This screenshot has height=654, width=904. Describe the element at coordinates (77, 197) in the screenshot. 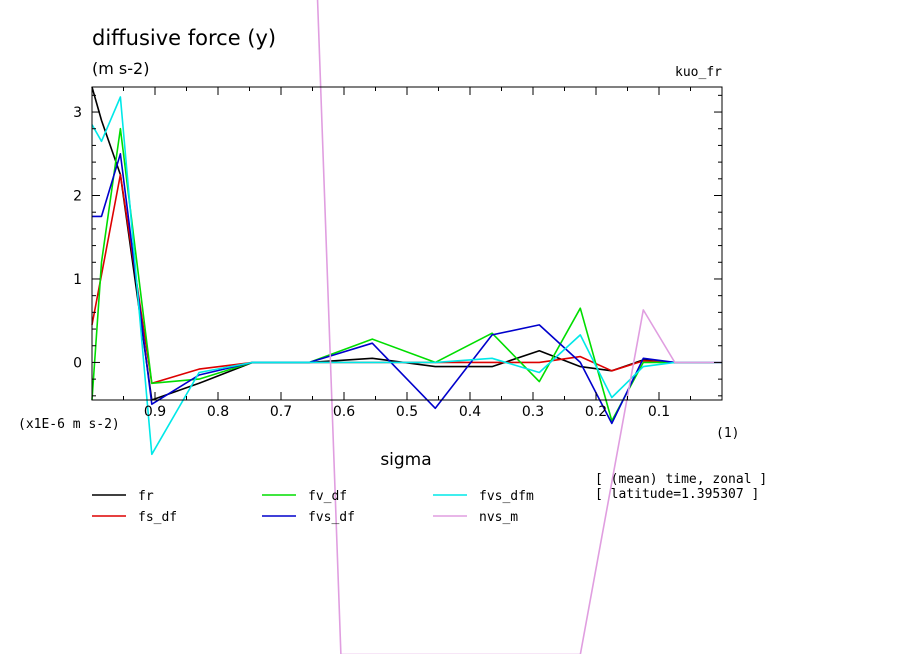

I see `y-tick-label: 2` at that location.